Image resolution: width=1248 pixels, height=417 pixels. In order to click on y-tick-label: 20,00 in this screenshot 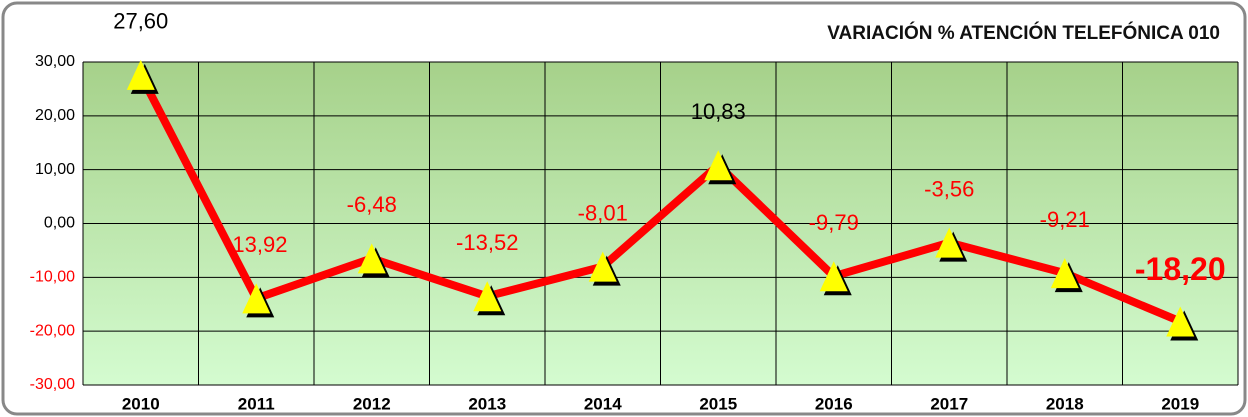, I will do `click(55, 115)`.